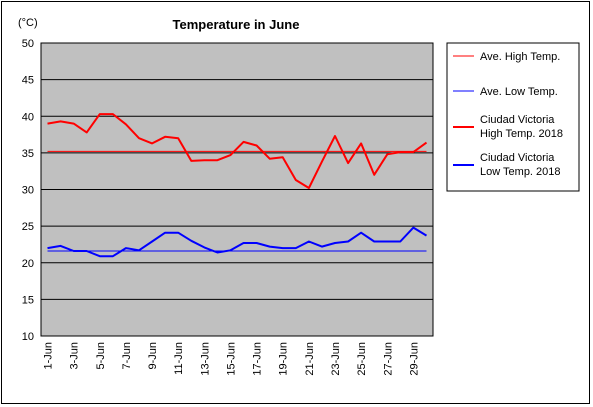 The height and width of the screenshot is (407, 593). What do you see at coordinates (28, 117) in the screenshot?
I see `y-tick-label: 40` at bounding box center [28, 117].